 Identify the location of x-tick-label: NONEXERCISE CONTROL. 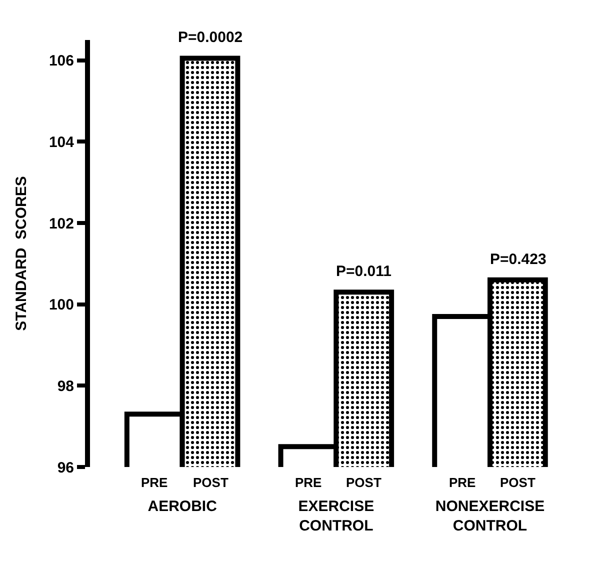
(490, 516).